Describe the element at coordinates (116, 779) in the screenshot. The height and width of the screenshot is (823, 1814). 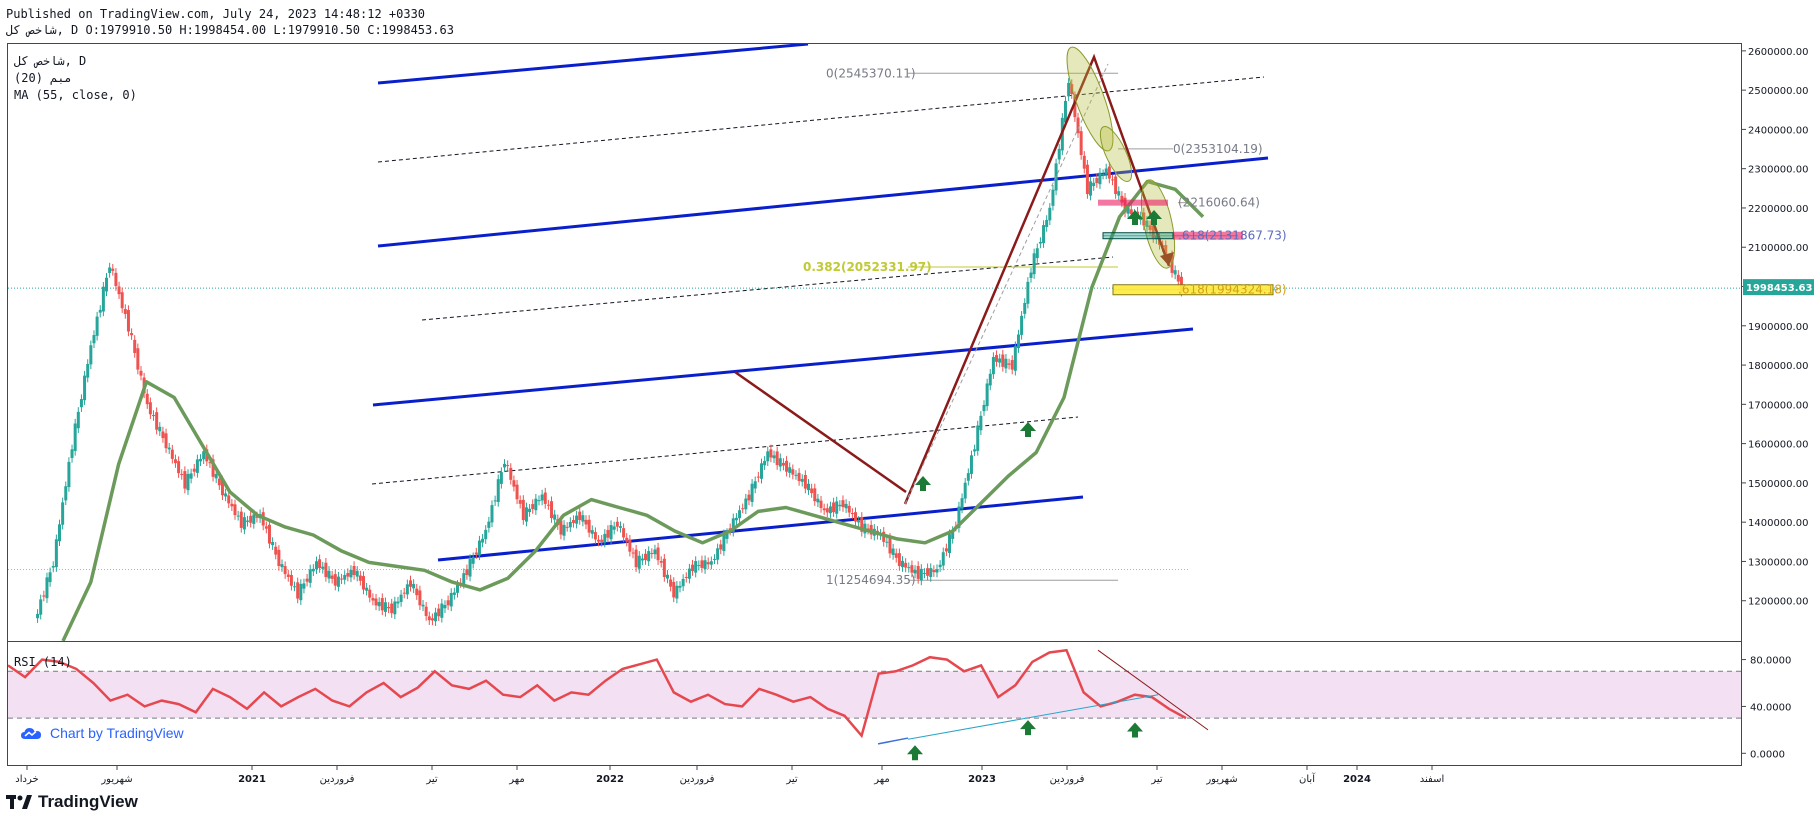
I see `time-tick-label: ﺷﻬﺮﻳﻮﺭ` at that location.